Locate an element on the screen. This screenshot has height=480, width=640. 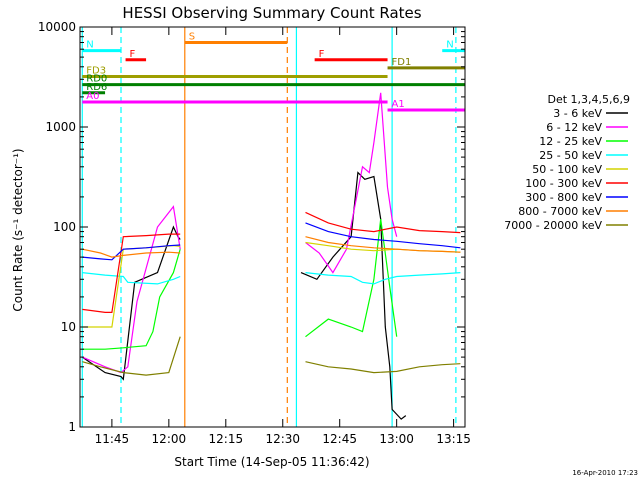
y-tick-label-3: 1000 is located at coordinates (60, 127).